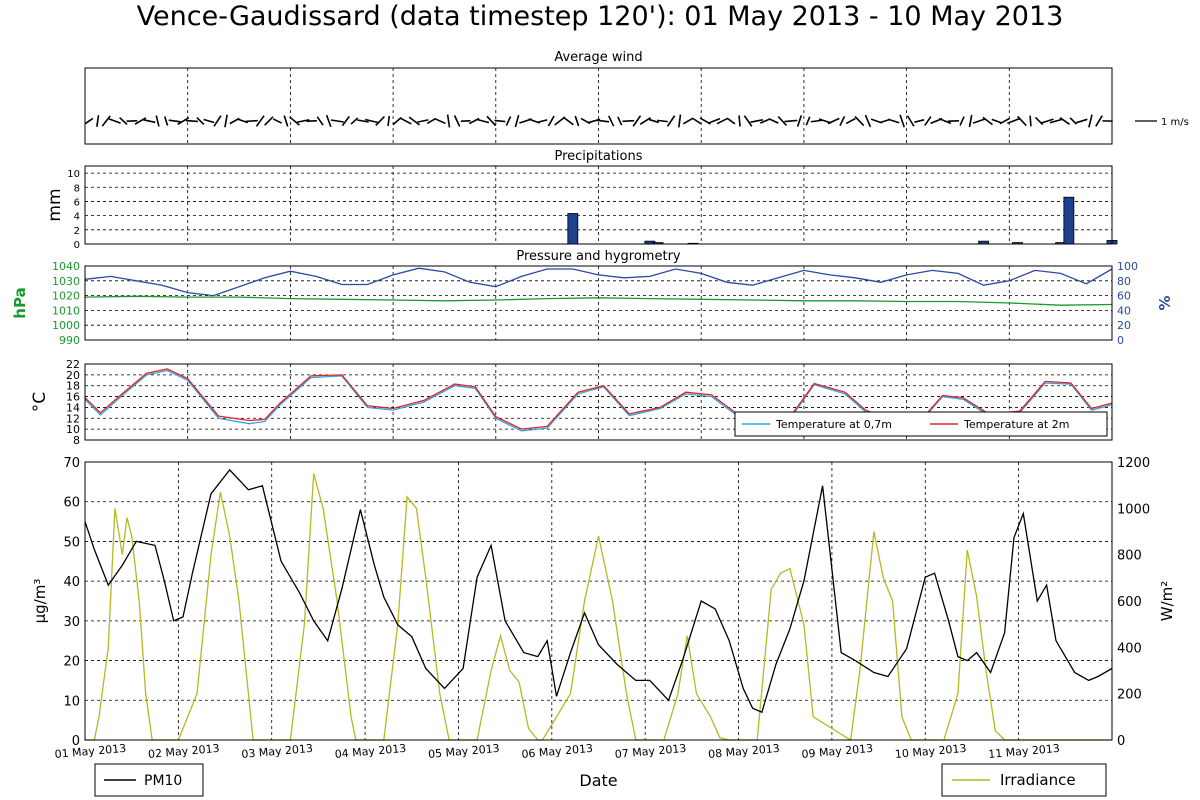  Describe the element at coordinates (1124, 281) in the screenshot. I see `y-tick-label-humidity: 80` at that location.